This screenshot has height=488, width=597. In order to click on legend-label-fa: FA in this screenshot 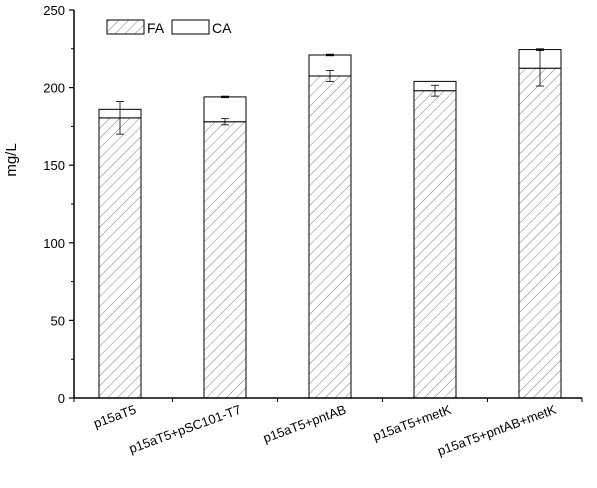, I will do `click(156, 28)`.